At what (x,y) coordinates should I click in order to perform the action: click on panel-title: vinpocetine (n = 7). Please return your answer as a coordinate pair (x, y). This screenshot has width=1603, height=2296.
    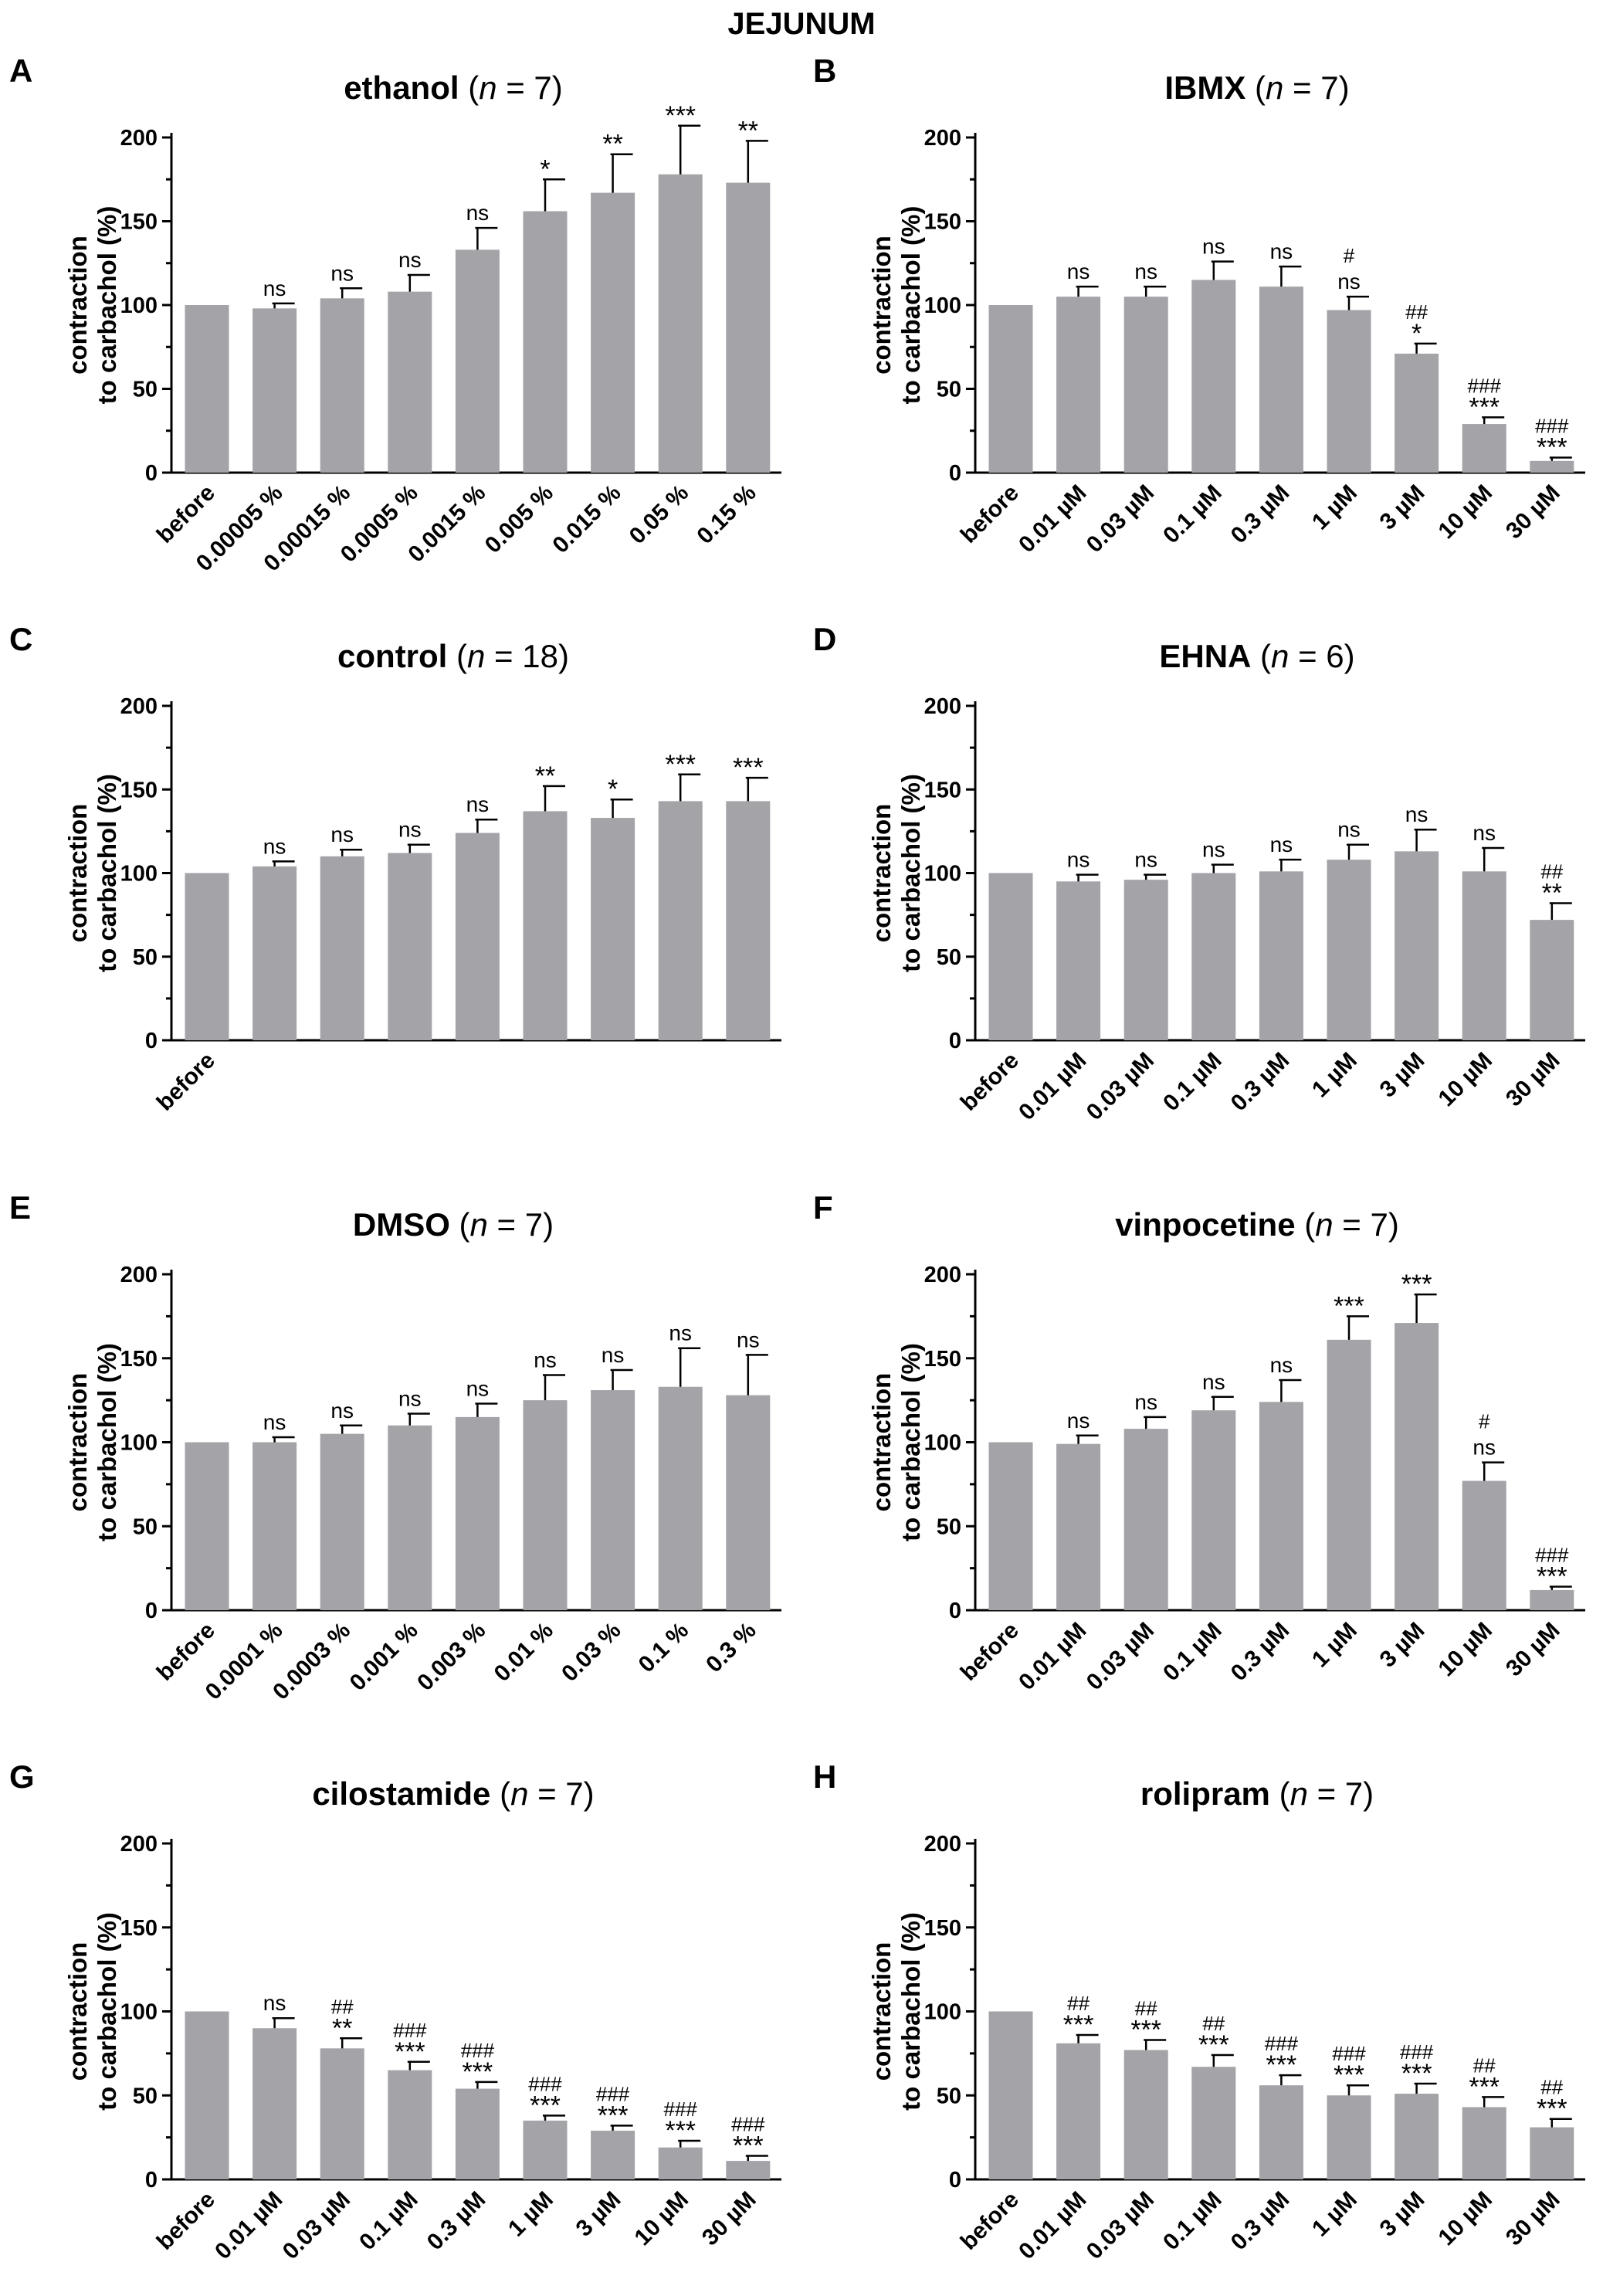
    Looking at the image, I should click on (1257, 1224).